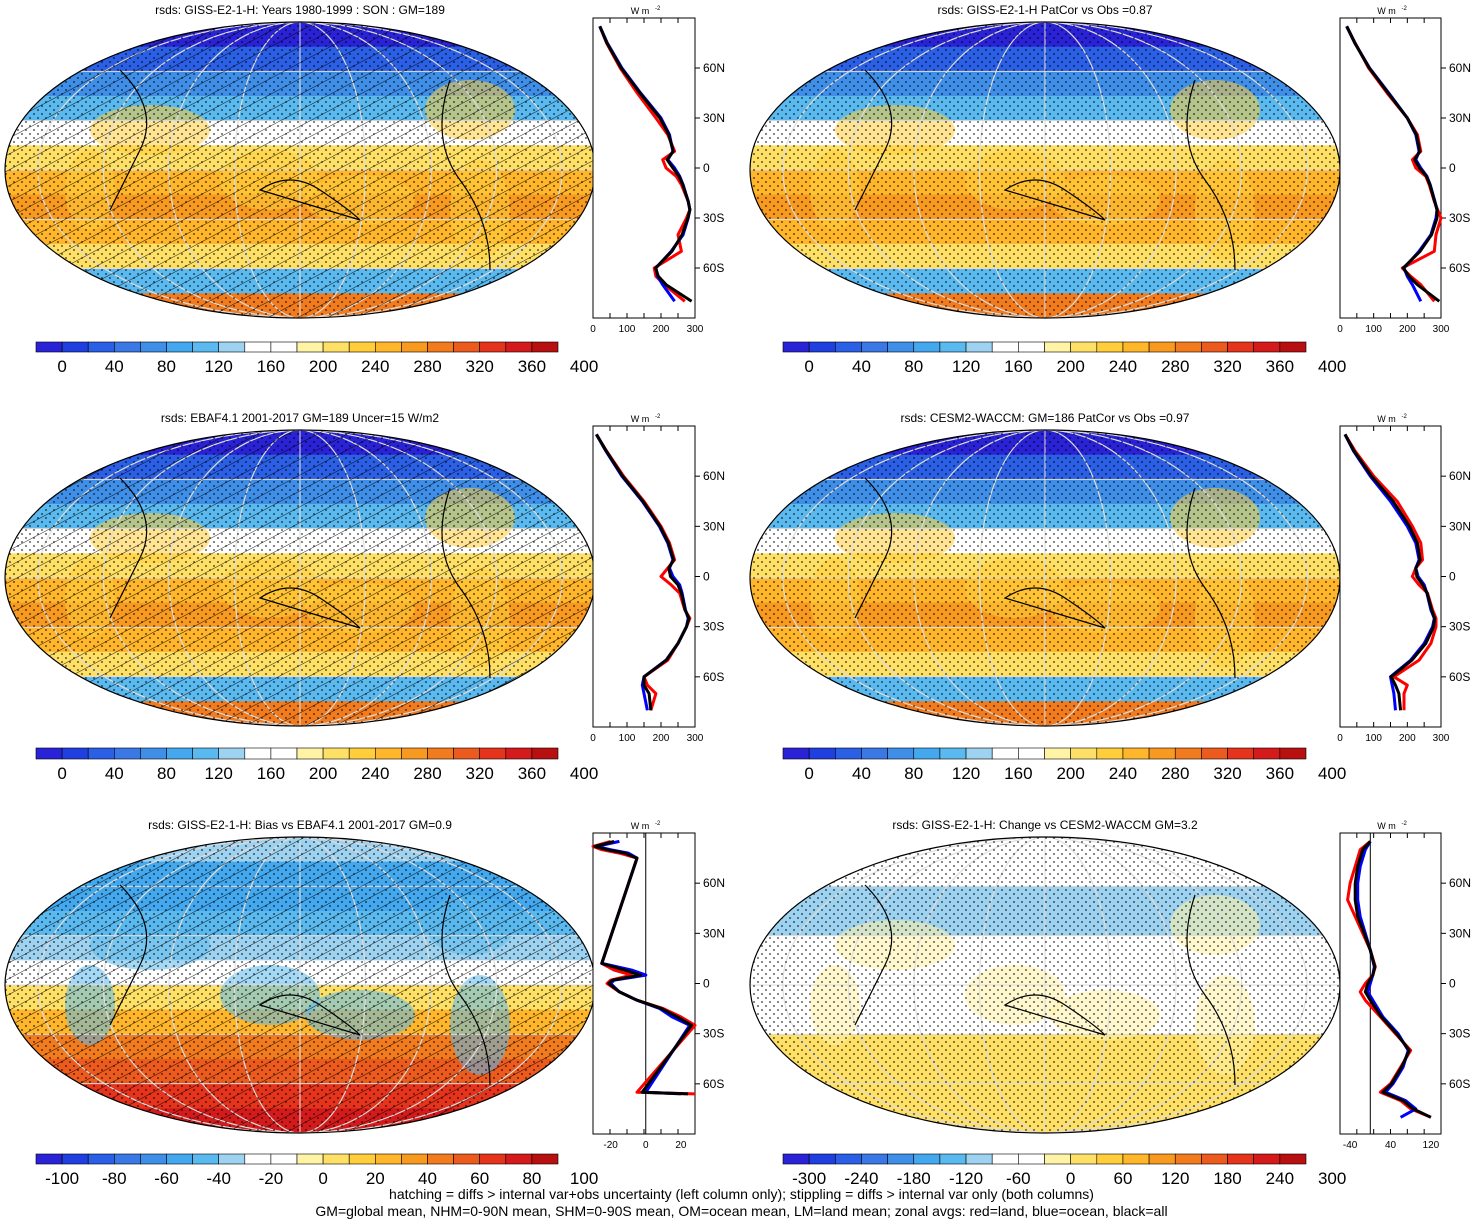  What do you see at coordinates (1018, 773) in the screenshot?
I see `colorbar-tick-label: 160` at bounding box center [1018, 773].